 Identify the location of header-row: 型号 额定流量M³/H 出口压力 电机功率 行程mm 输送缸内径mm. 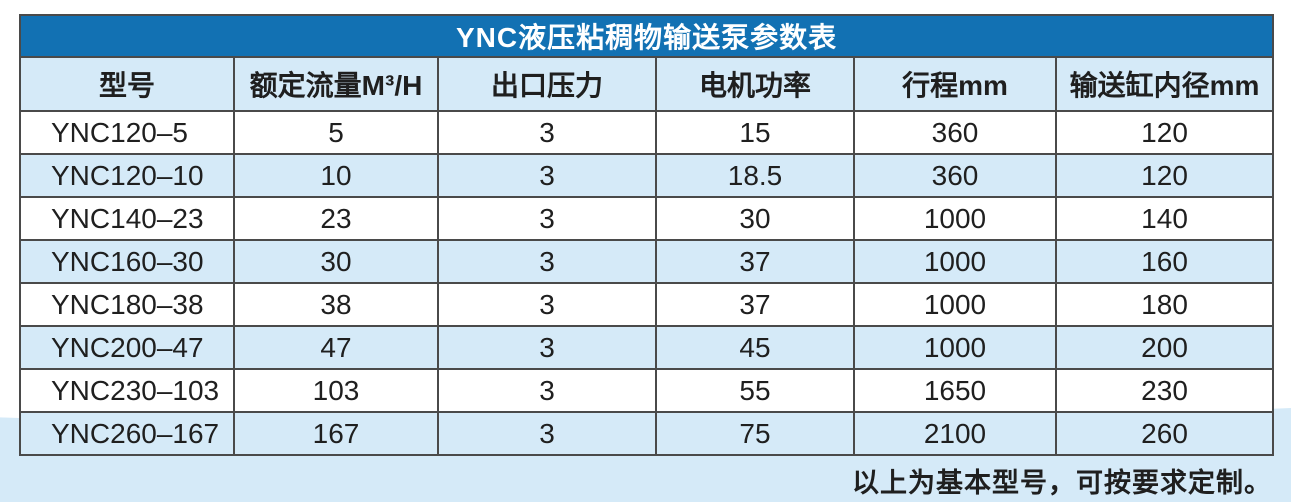
(647, 84).